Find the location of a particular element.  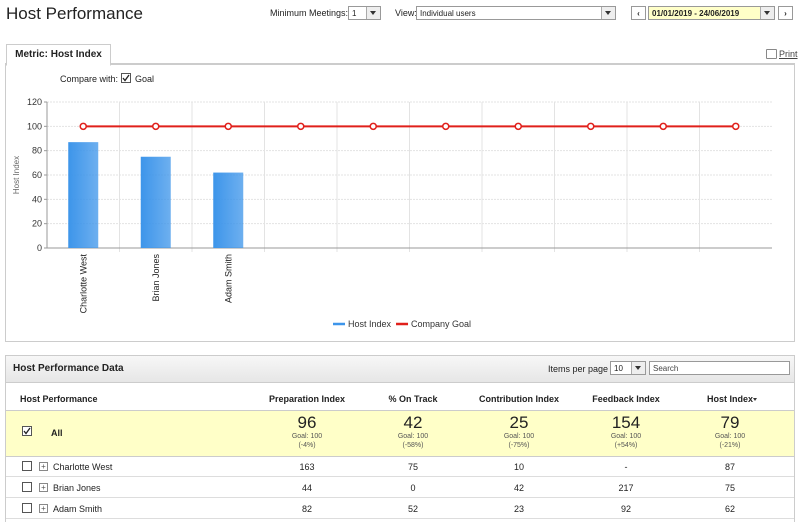

row-cell: 10 is located at coordinates (518, 467).